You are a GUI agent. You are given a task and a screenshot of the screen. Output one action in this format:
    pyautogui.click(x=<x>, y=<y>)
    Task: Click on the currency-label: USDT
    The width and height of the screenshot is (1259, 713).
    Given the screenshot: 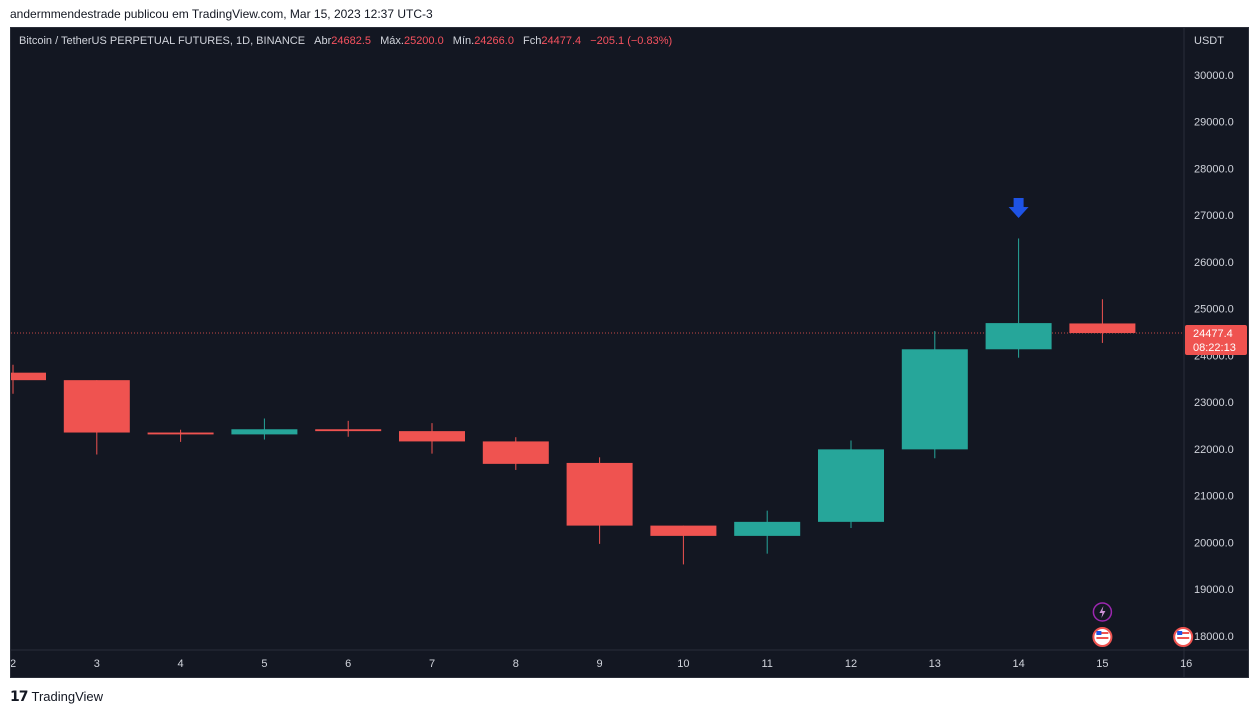 What is the action you would take?
    pyautogui.click(x=1209, y=41)
    